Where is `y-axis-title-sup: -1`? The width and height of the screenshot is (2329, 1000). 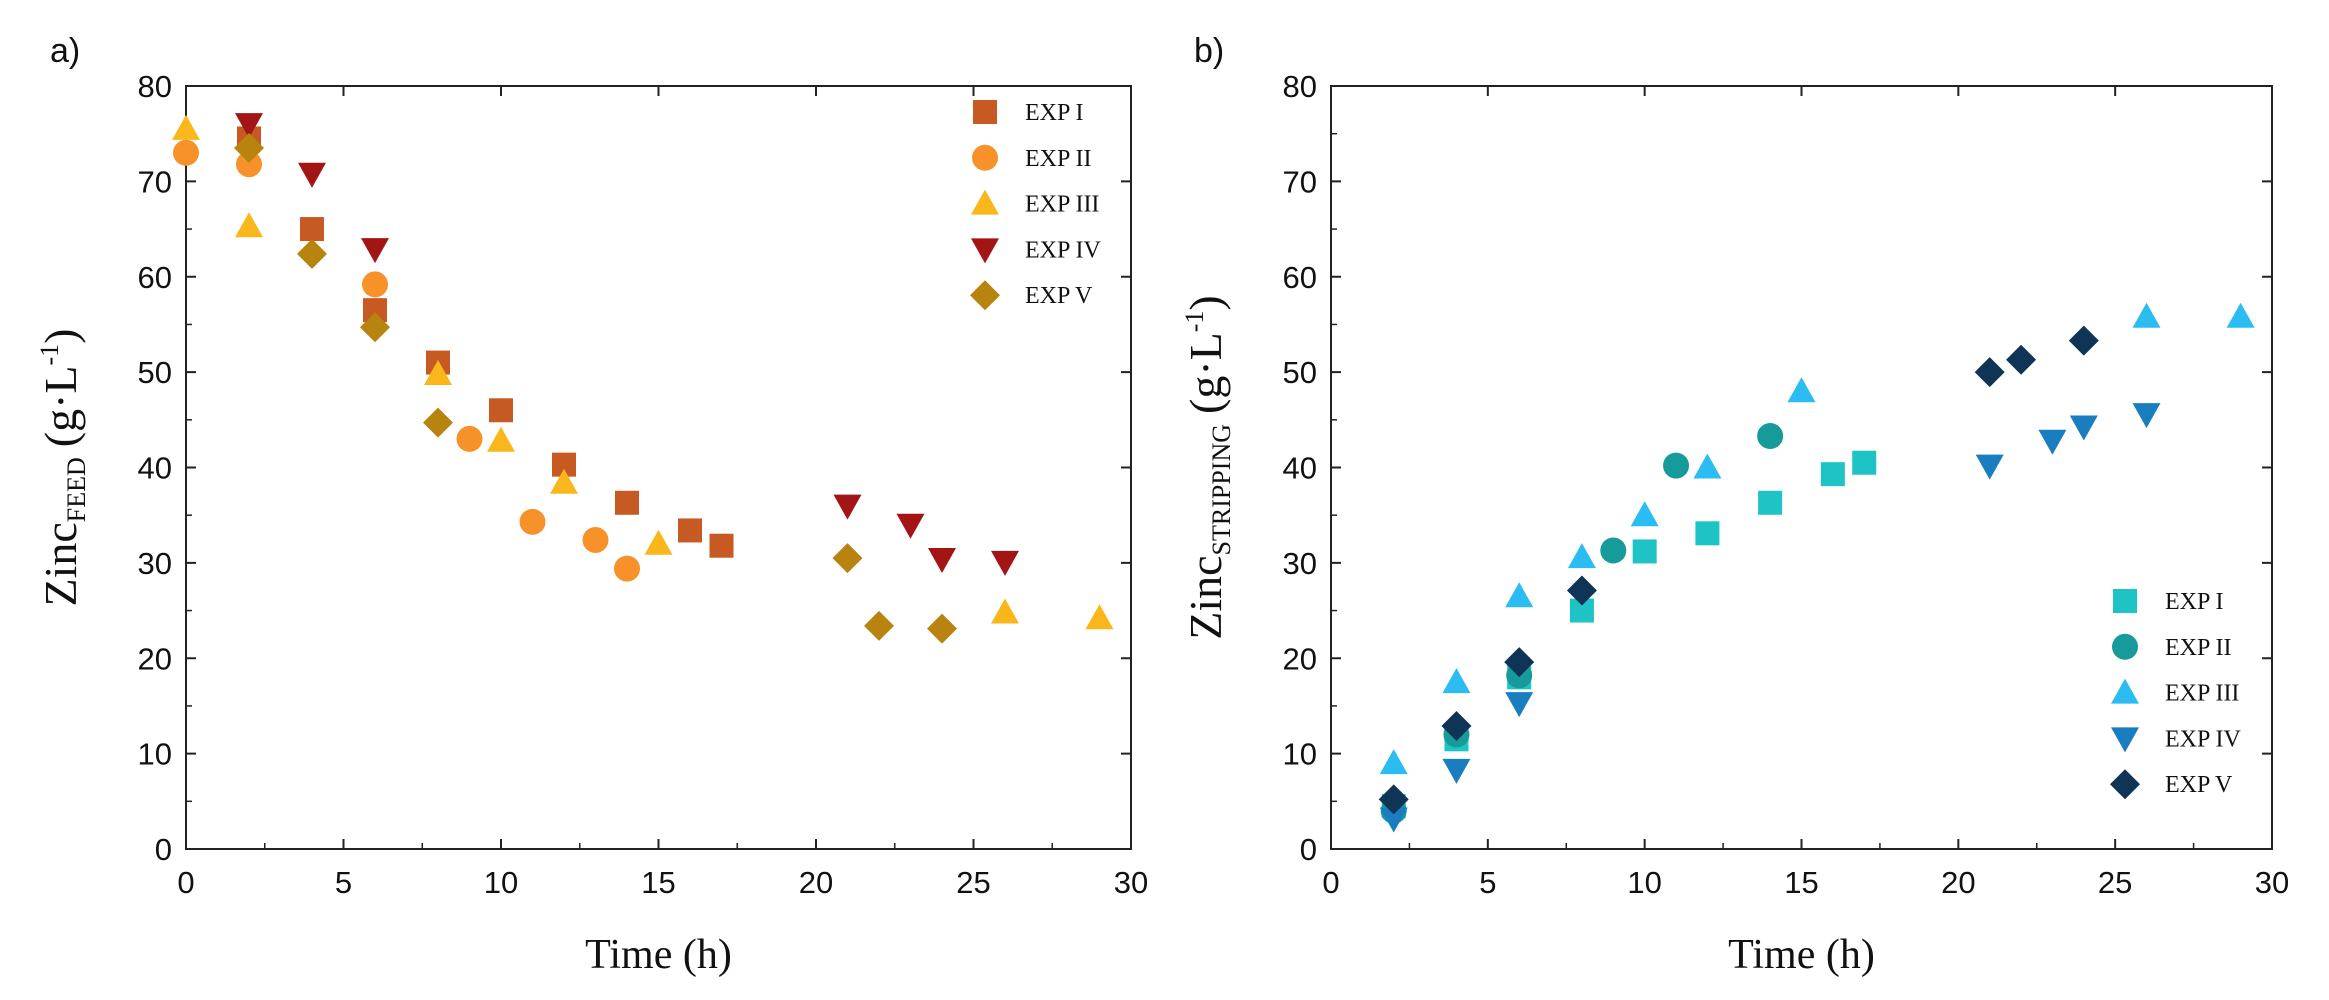 y-axis-title-sup: -1 is located at coordinates (49, 355).